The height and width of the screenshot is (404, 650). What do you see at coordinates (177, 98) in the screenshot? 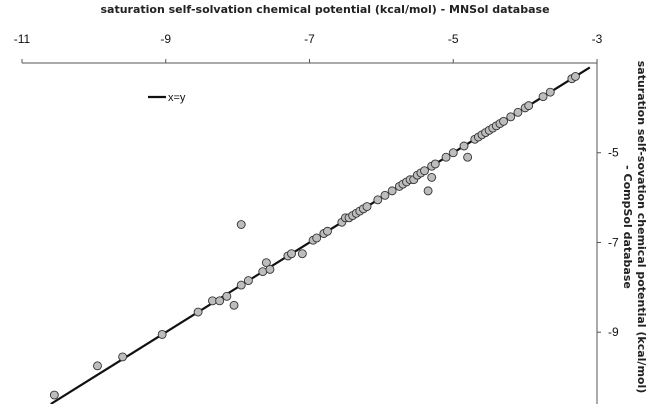
I see `legend-label: x=y` at bounding box center [177, 98].